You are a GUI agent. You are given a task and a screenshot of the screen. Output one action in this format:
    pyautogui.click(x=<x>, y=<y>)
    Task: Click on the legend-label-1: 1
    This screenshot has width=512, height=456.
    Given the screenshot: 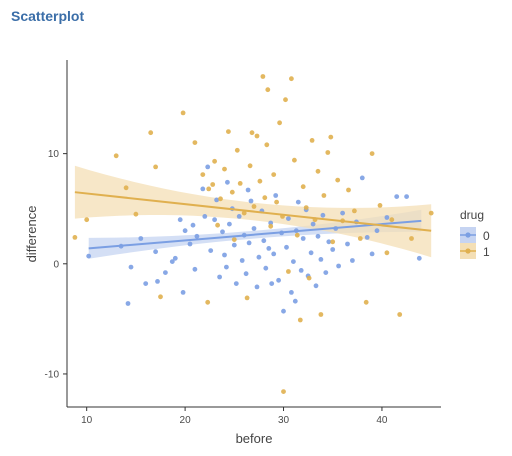 What is the action you would take?
    pyautogui.click(x=486, y=252)
    